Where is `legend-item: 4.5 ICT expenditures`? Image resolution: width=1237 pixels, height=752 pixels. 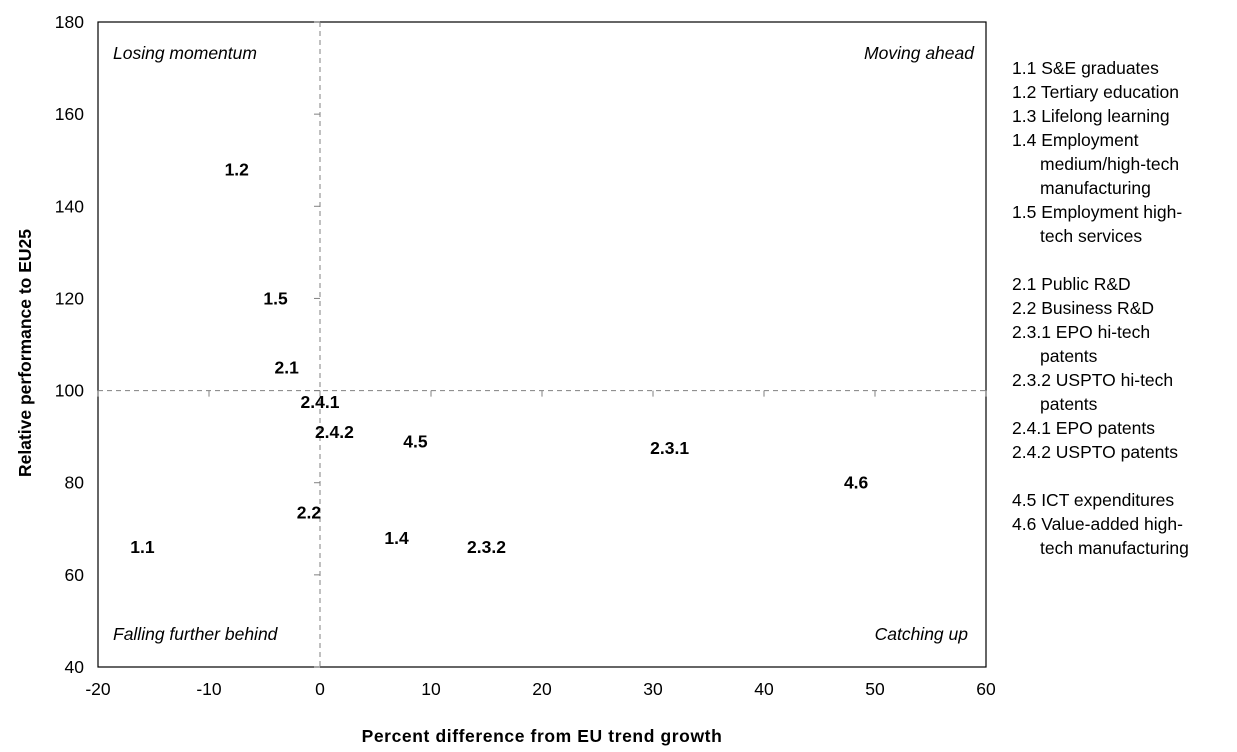
legend-item: 4.5 ICT expenditures is located at coordinates (1123, 500).